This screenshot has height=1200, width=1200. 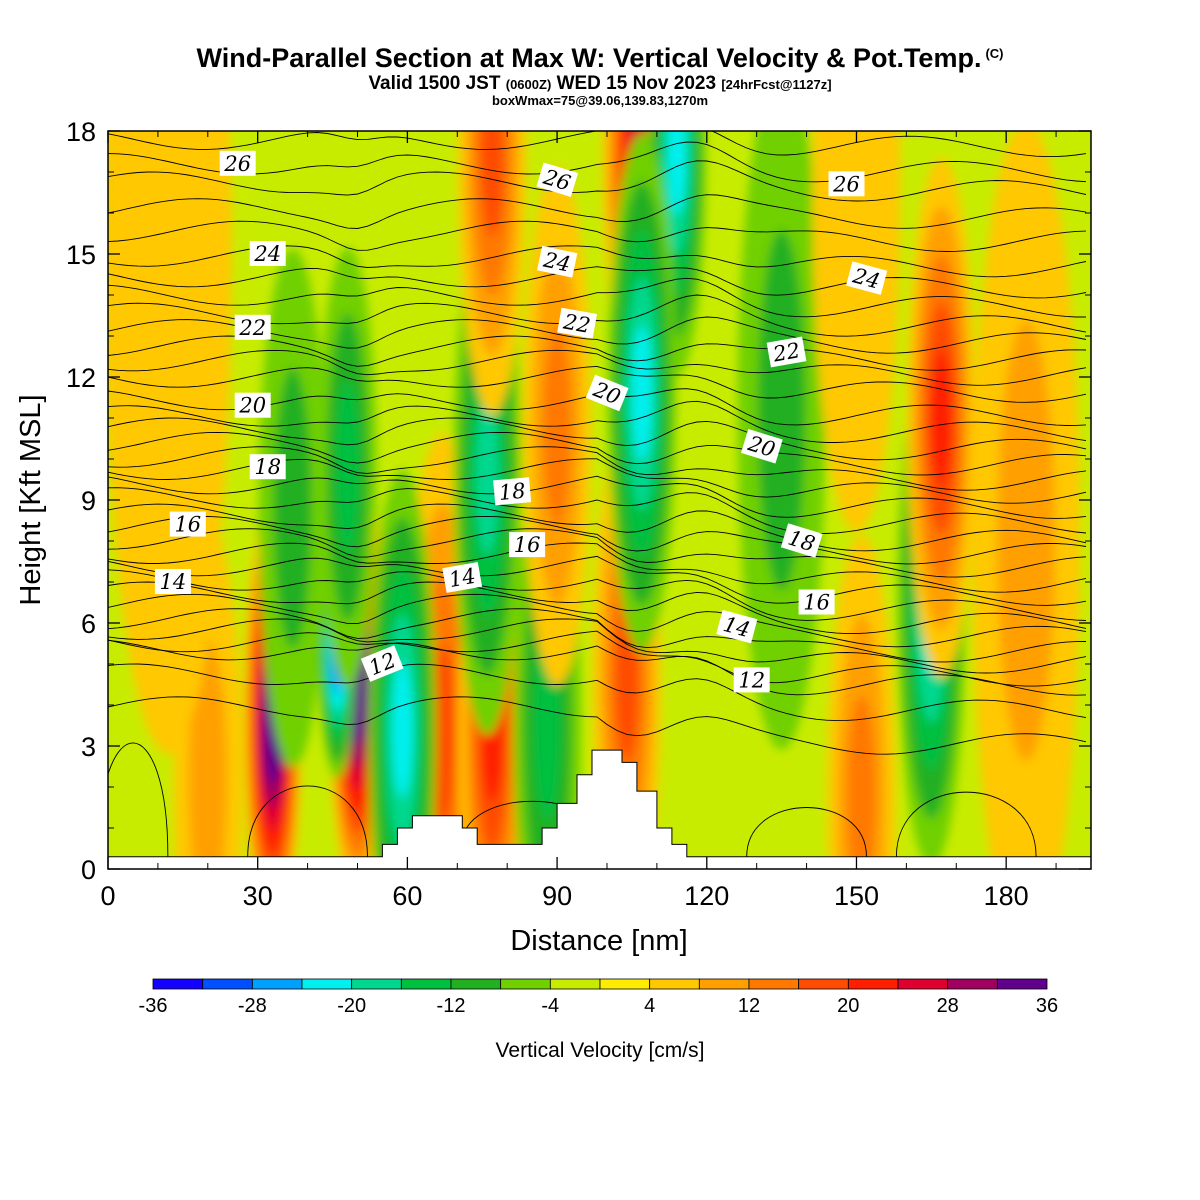 What do you see at coordinates (107, 896) in the screenshot?
I see `x-tick-label-0: 0` at bounding box center [107, 896].